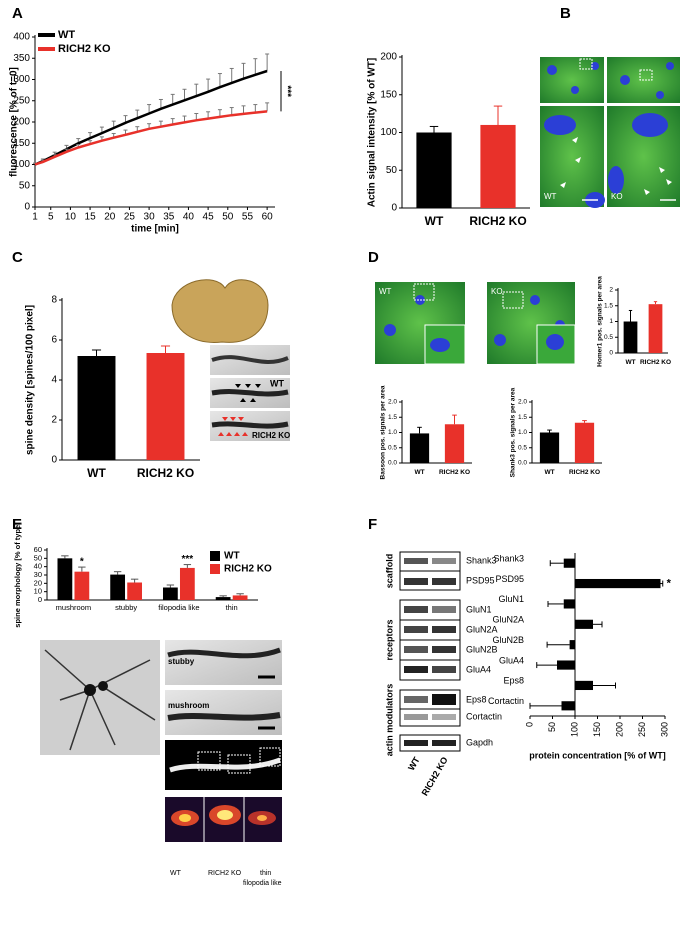  I want to click on category-label: GluN2A, so click(508, 620).